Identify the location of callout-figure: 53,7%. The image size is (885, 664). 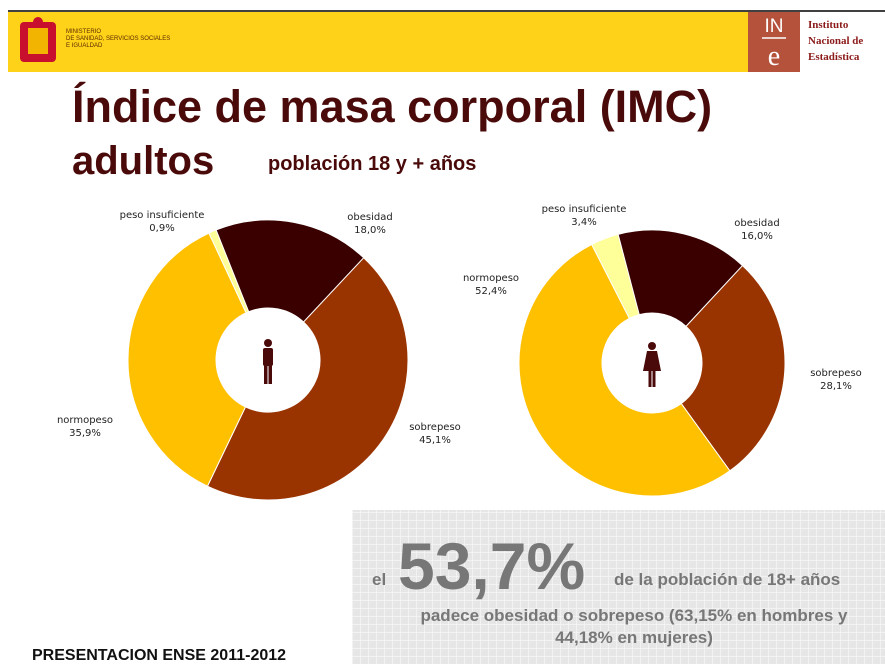
(491, 566).